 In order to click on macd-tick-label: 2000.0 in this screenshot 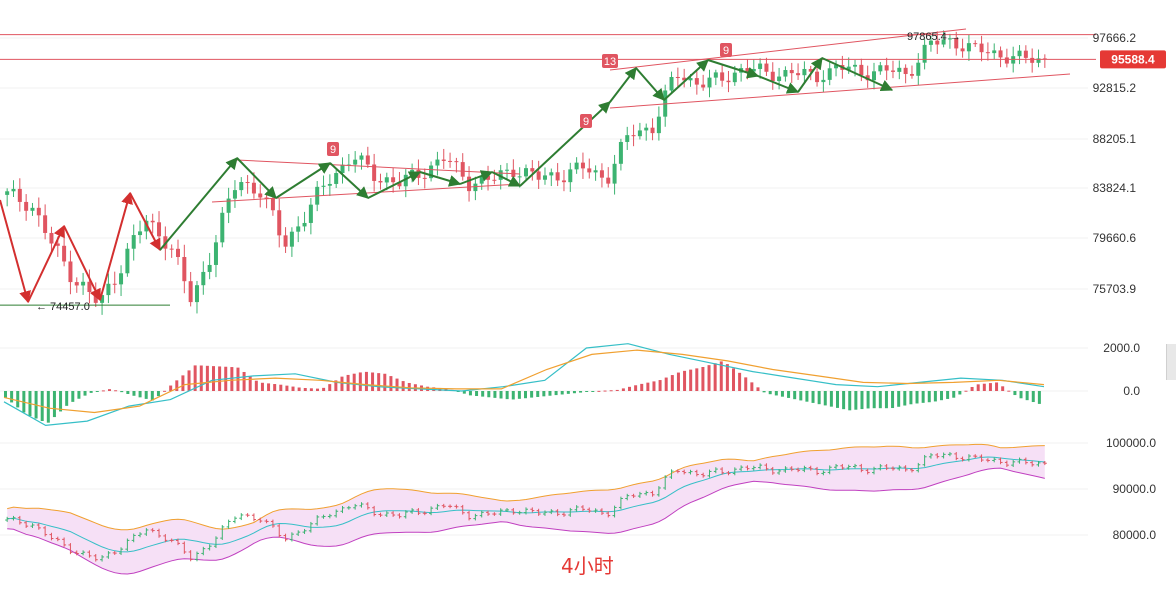, I will do `click(1121, 348)`.